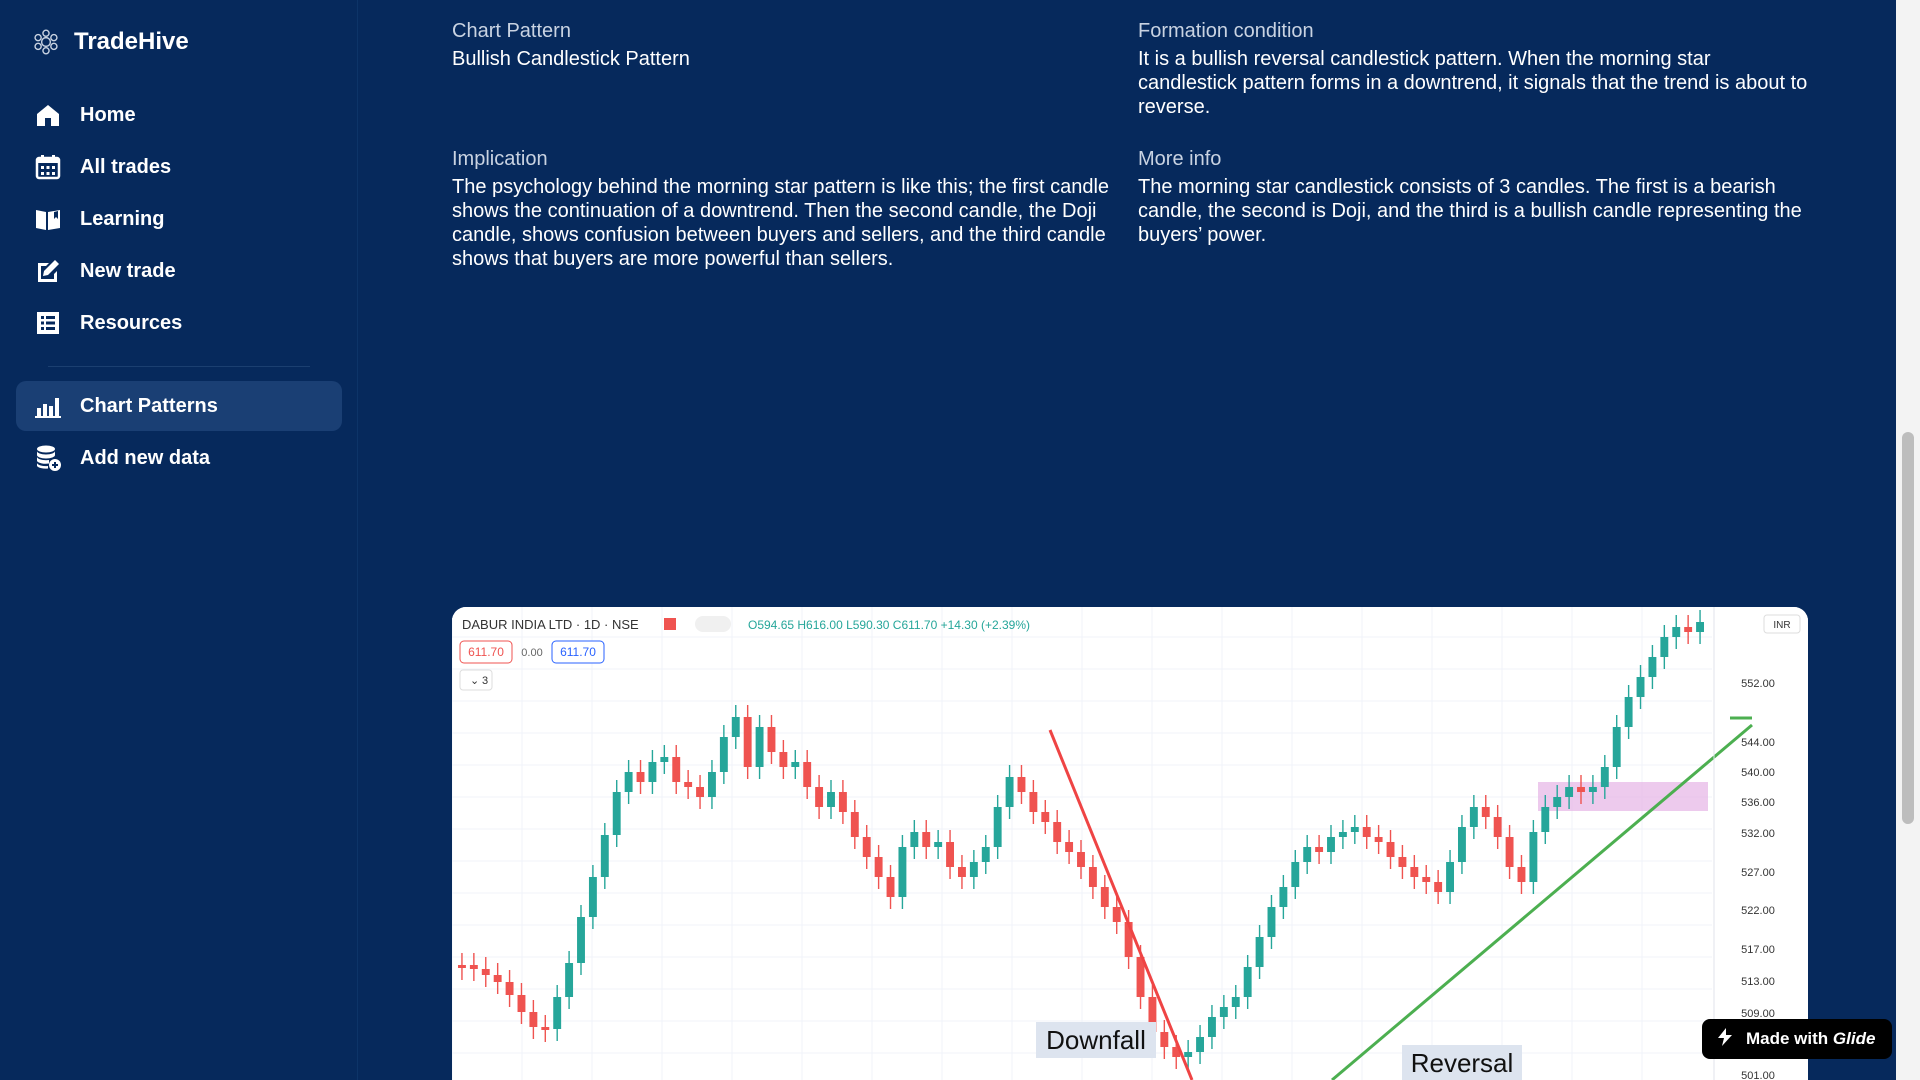 This screenshot has height=1080, width=1920. I want to click on more-info-label: More info, so click(1180, 159).